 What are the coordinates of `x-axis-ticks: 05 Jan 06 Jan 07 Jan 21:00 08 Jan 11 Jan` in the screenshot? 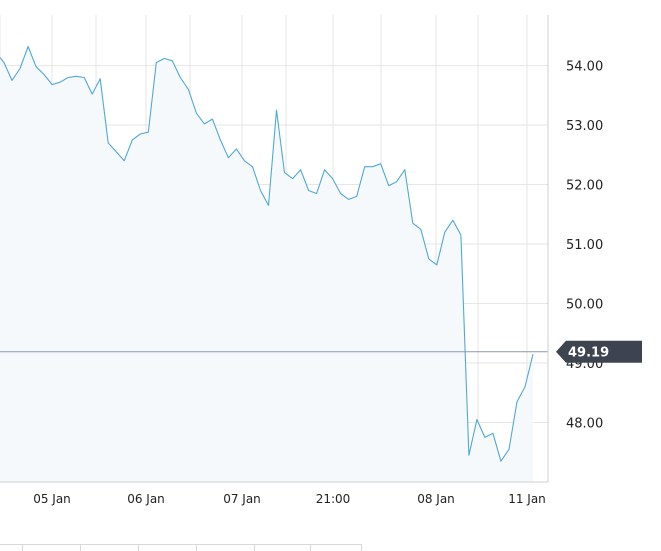 It's located at (289, 499).